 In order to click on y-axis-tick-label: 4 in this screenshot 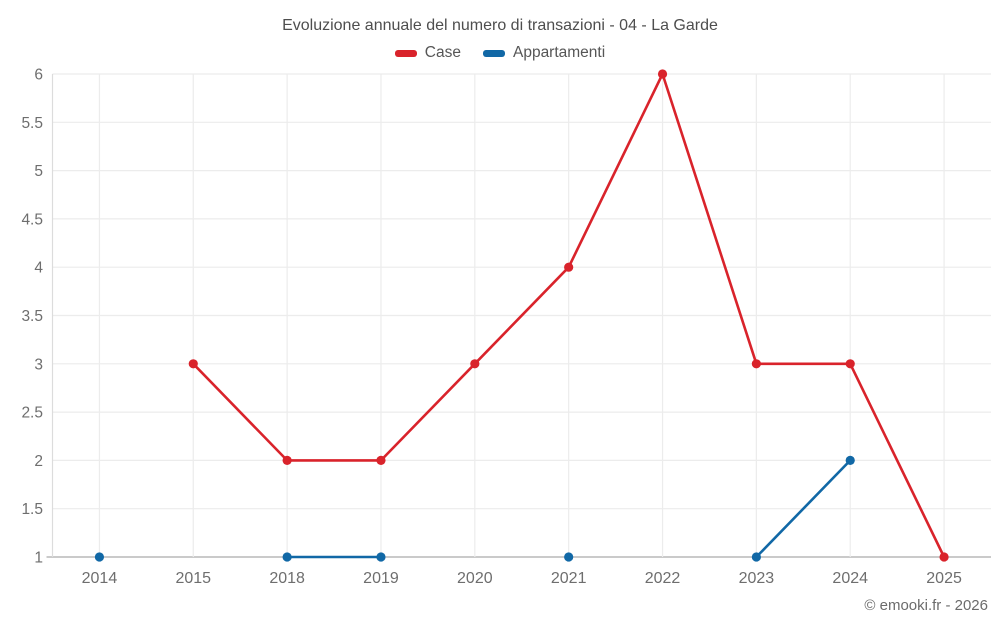, I will do `click(38, 268)`.